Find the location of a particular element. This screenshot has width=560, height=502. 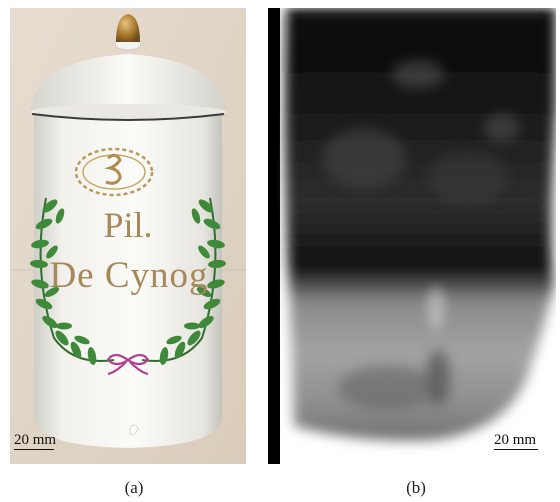

scale-bar-a-label: 20 mm is located at coordinates (35, 440).